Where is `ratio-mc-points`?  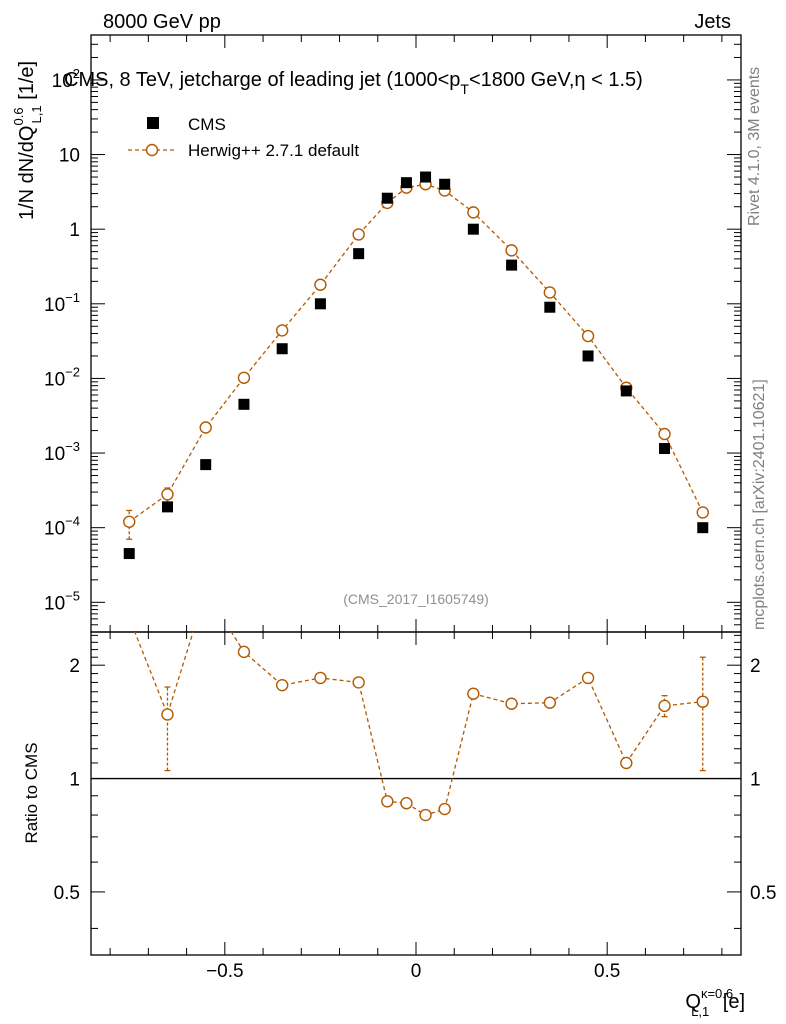
ratio-mc-points is located at coordinates (435, 733).